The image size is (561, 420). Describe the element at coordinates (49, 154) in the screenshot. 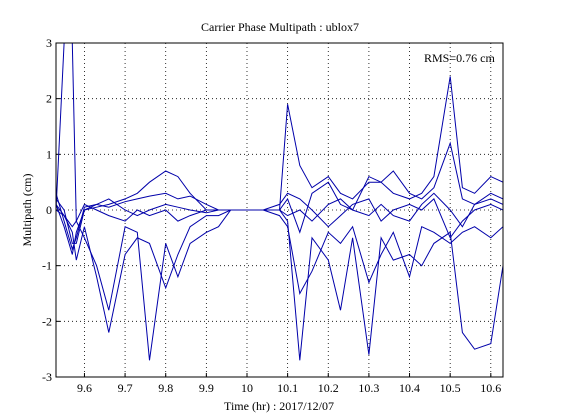

I see `y-tick-label: 1` at that location.